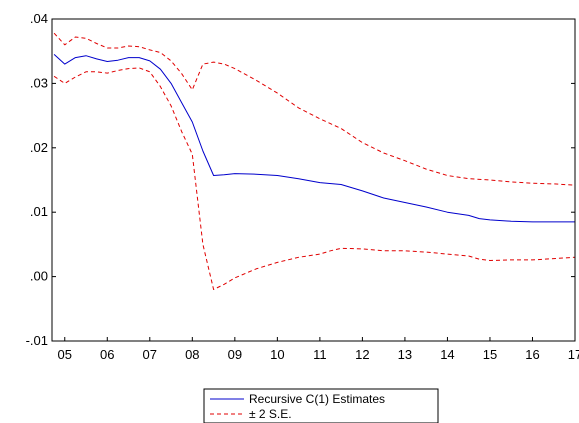  Describe the element at coordinates (490, 354) in the screenshot. I see `x-tick-label-10: 15` at that location.